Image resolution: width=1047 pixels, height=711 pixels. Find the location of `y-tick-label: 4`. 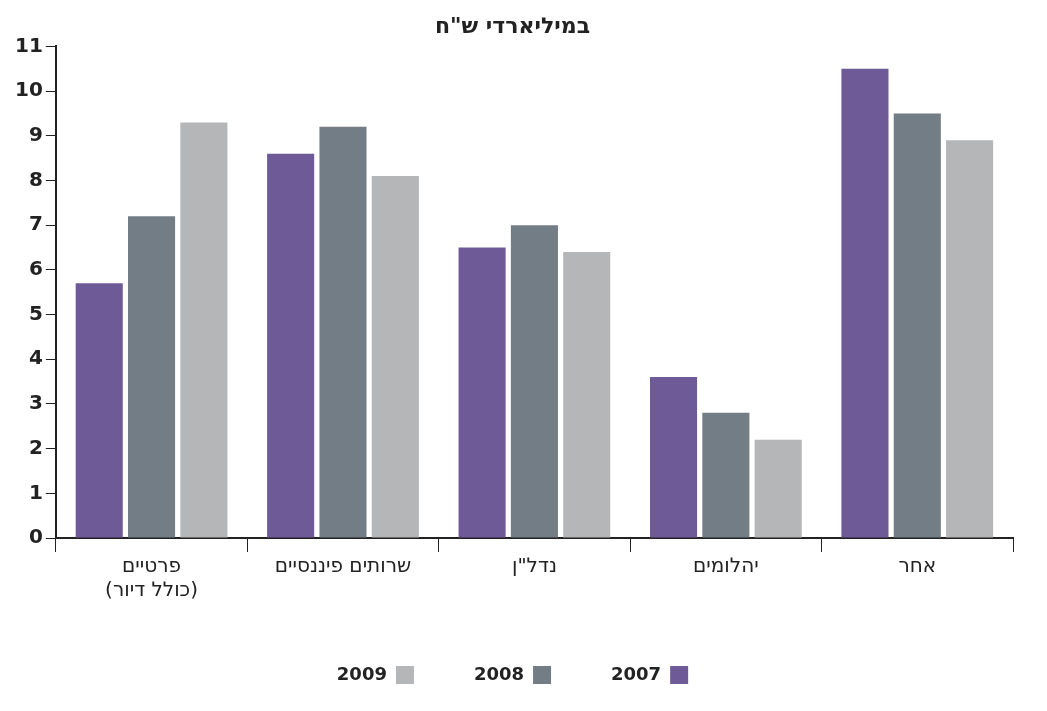

y-tick-label: 4 is located at coordinates (35, 357).